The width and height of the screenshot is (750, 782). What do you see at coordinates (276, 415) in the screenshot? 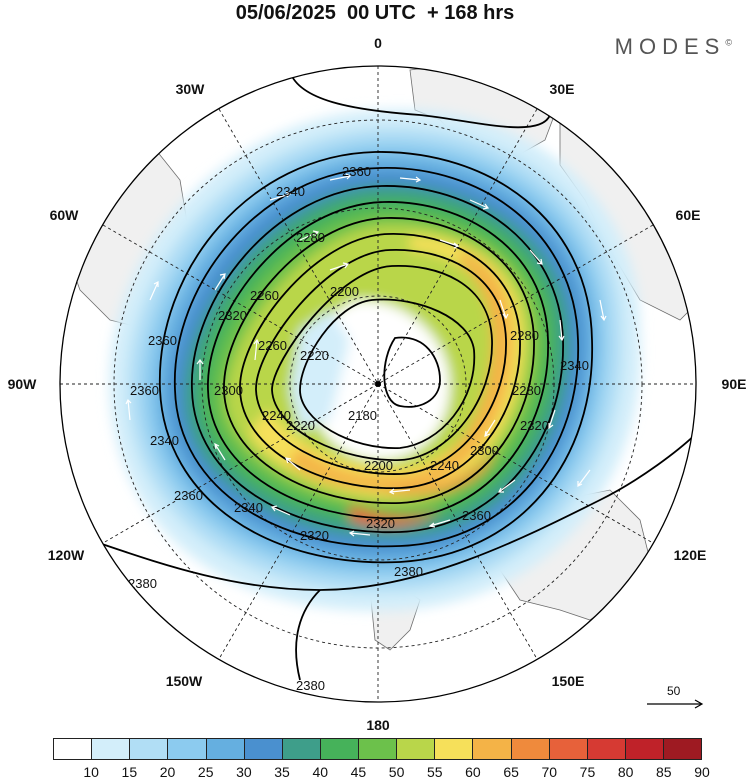
I see `contour-label: 2240` at bounding box center [276, 415].